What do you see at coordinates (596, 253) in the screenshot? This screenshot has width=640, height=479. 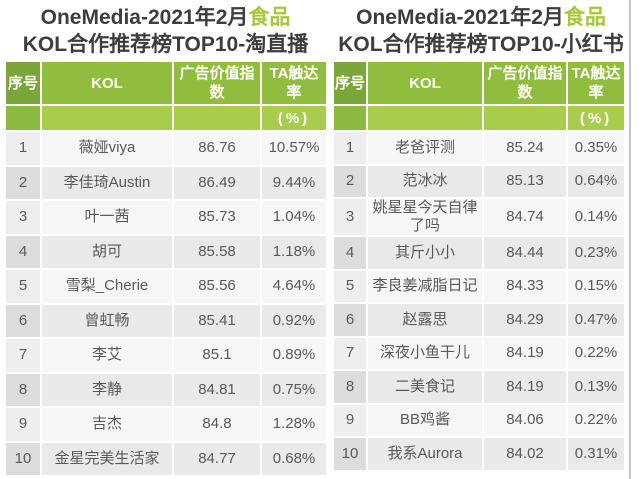 I see `ta-reach-cell: 0.23%` at bounding box center [596, 253].